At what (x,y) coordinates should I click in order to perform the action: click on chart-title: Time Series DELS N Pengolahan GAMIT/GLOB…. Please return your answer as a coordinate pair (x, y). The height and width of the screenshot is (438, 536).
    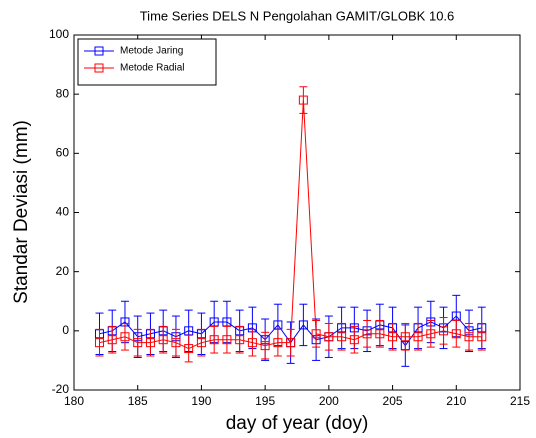
    Looking at the image, I should click on (297, 15).